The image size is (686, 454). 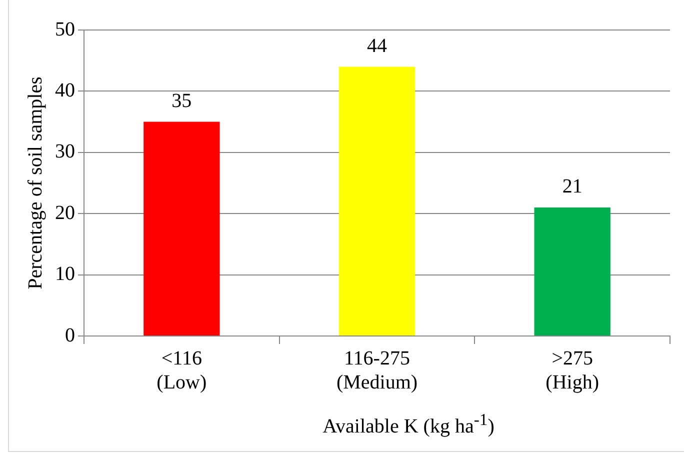 I want to click on data-label: 44, so click(x=377, y=45).